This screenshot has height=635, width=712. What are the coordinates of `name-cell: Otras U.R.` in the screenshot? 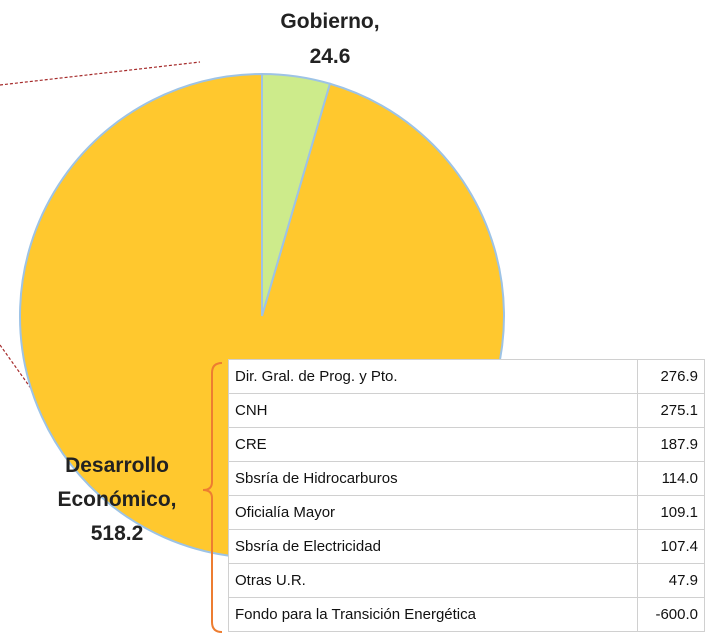 It's located at (433, 580).